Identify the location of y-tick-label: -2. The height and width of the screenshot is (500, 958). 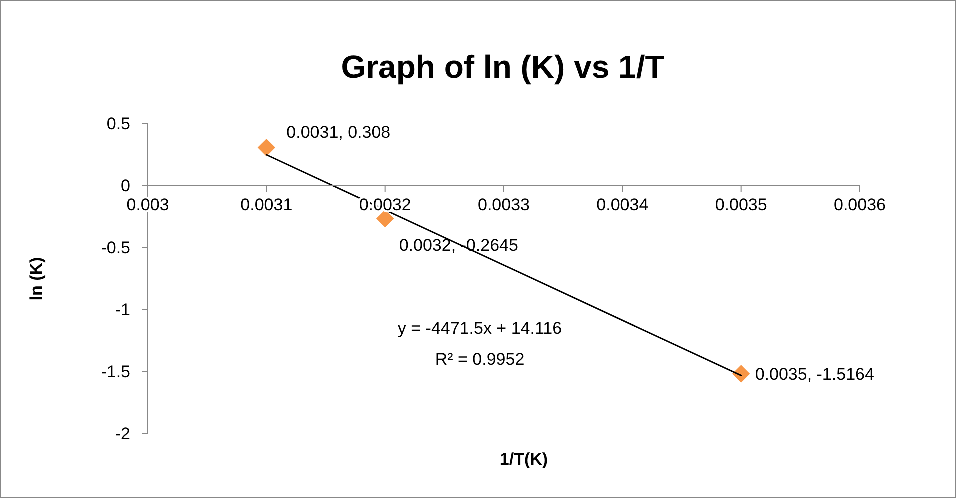
(122, 434).